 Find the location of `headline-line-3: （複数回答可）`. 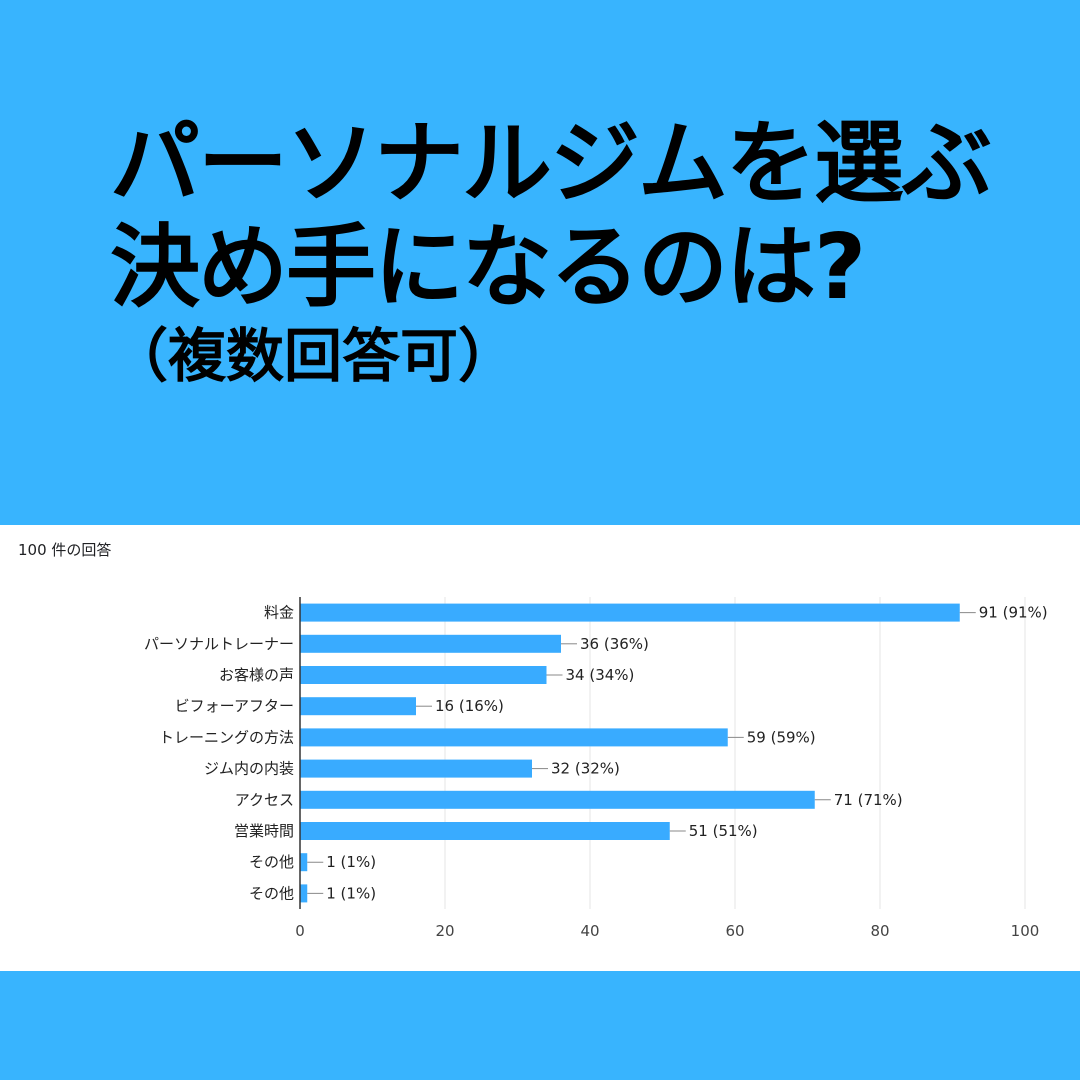

headline-line-3: （複数回答可） is located at coordinates (313, 356).